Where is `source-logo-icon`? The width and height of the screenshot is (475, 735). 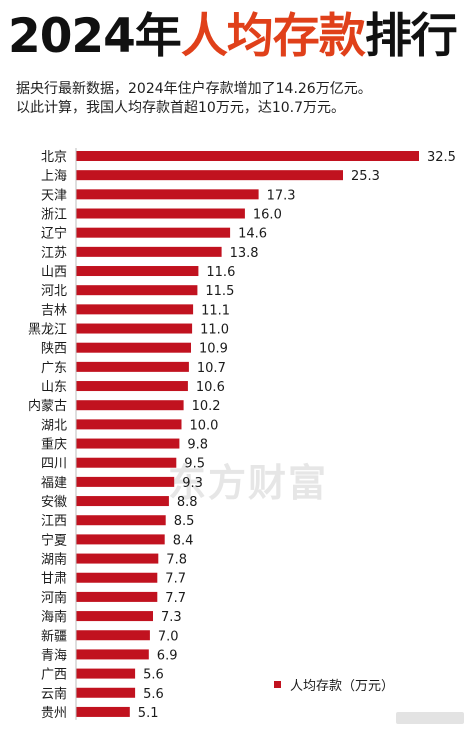
source-logo-icon is located at coordinates (430, 718).